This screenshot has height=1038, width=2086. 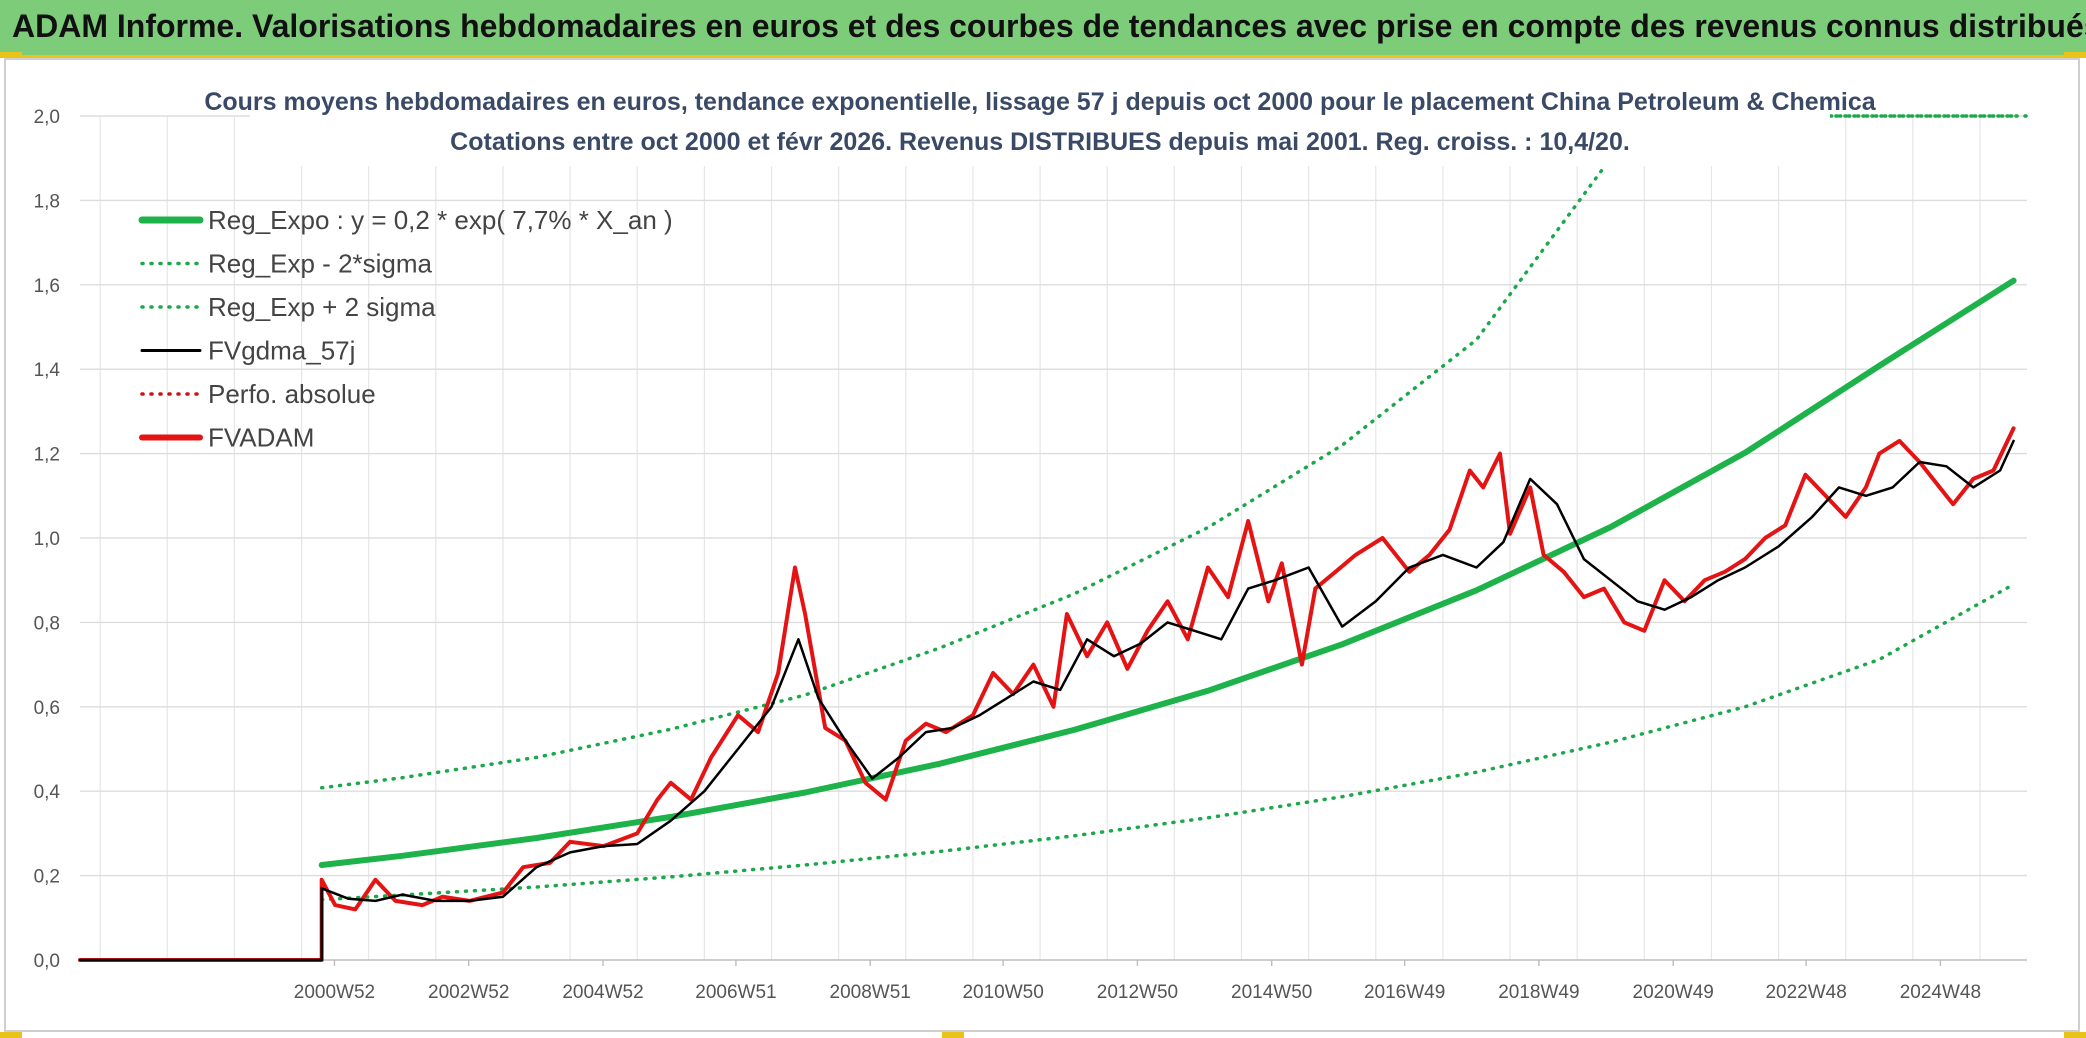 What do you see at coordinates (281, 351) in the screenshot?
I see `legend-label: FVgdma_57j` at bounding box center [281, 351].